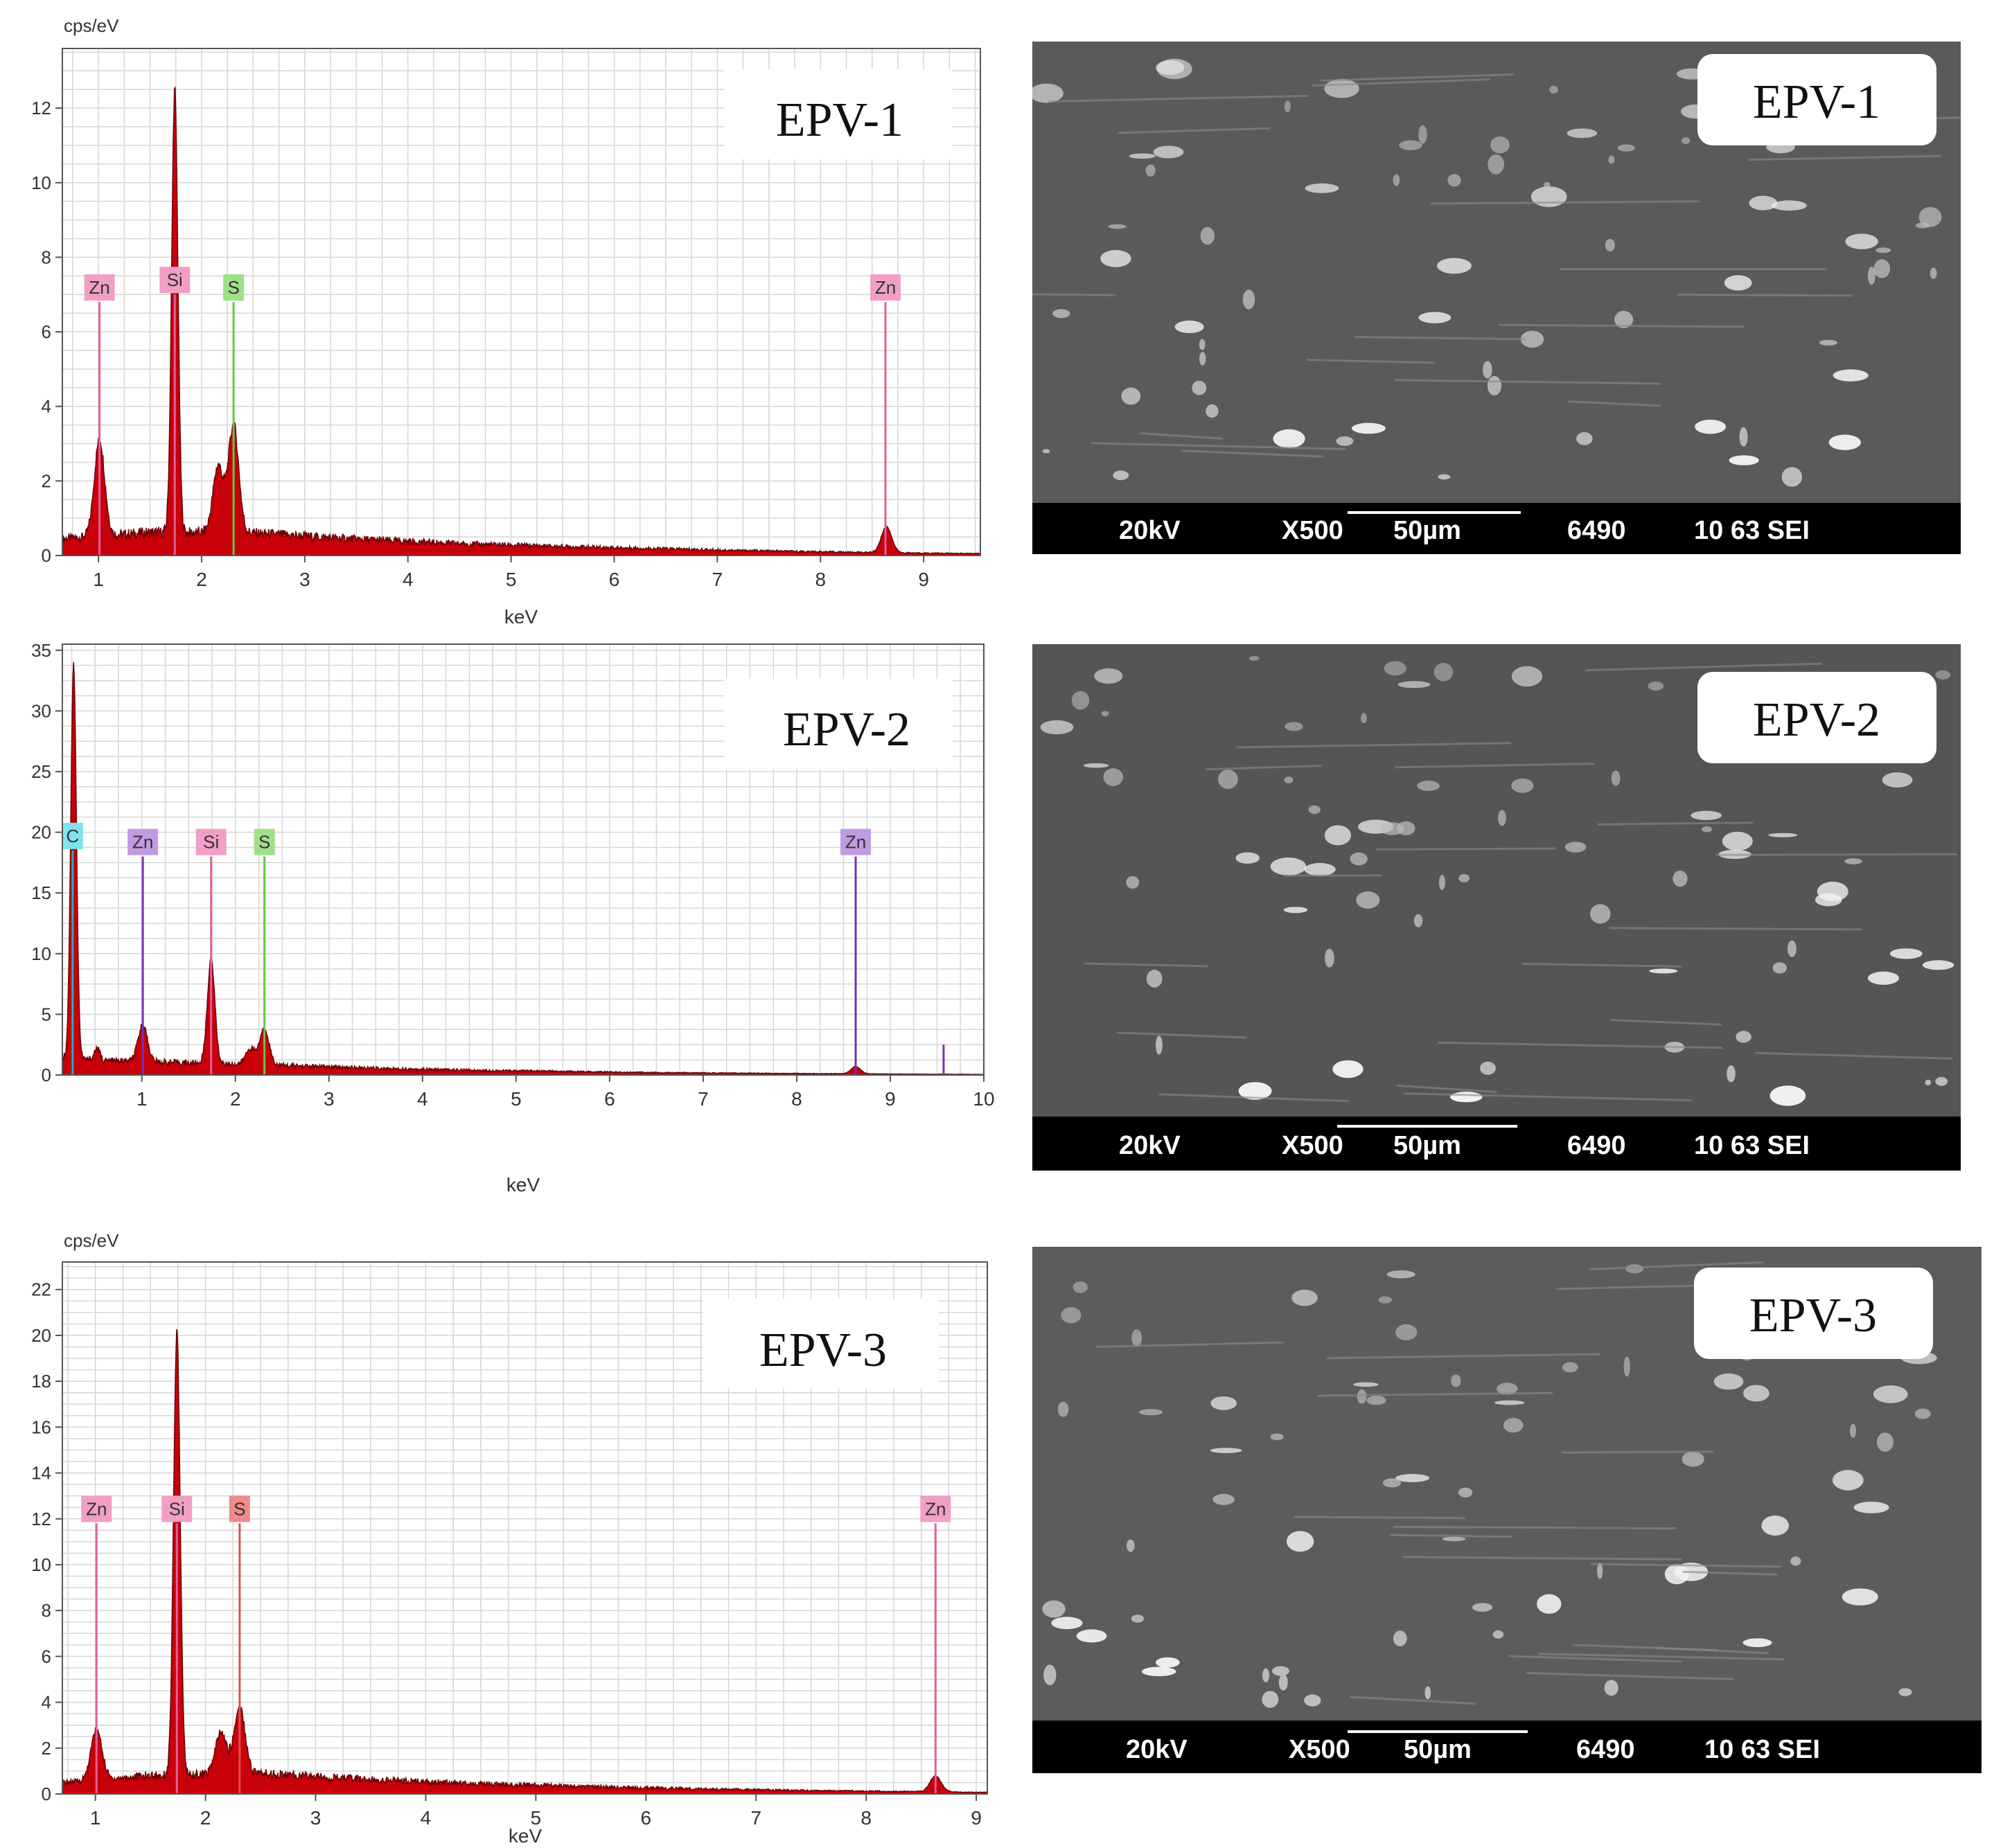 The image size is (2012, 1848). What do you see at coordinates (98, 579) in the screenshot?
I see `x-tick-label: 1` at bounding box center [98, 579].